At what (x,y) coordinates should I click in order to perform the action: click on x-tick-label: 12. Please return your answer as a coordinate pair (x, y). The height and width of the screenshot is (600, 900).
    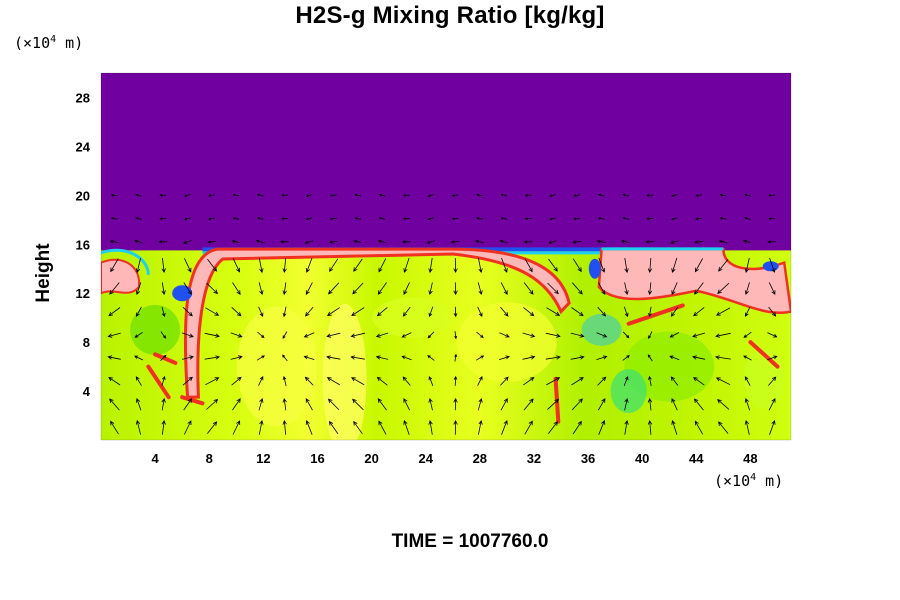
    Looking at the image, I should click on (263, 458).